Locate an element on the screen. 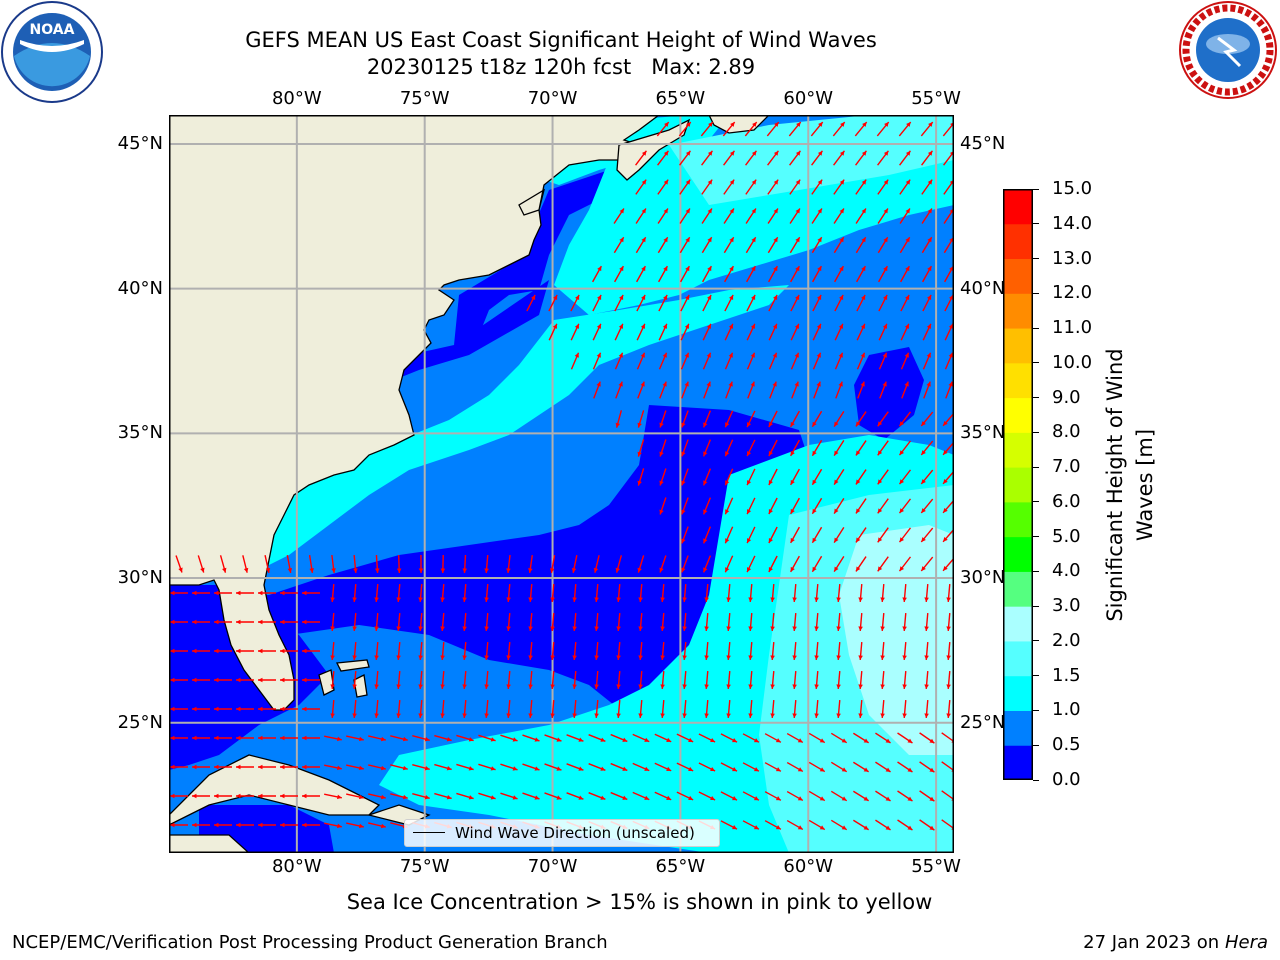  land-nova-scotia is located at coordinates (653, 149).